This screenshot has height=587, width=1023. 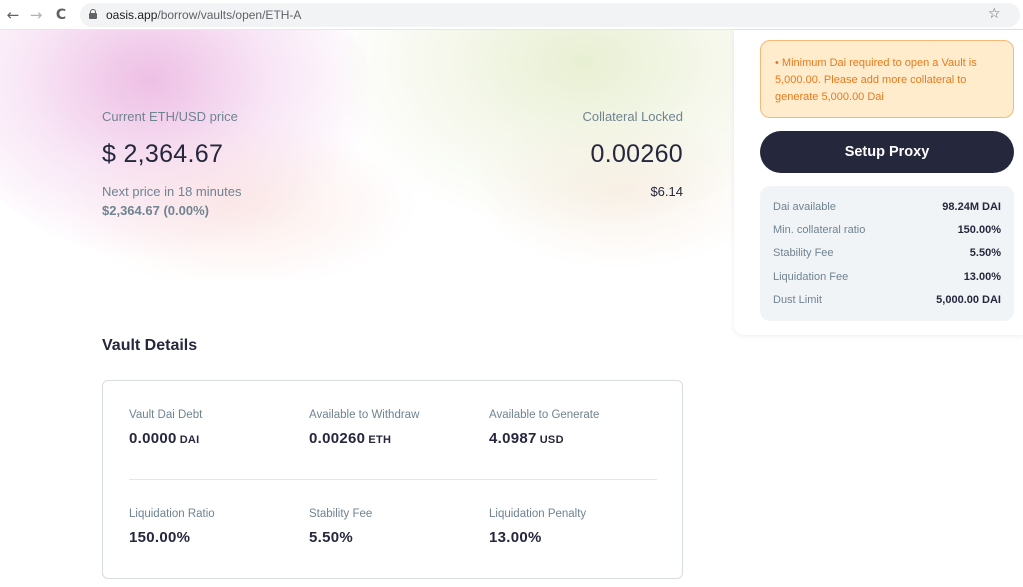 What do you see at coordinates (172, 514) in the screenshot?
I see `liquidation-ratio-label: Liquidation Ratio` at bounding box center [172, 514].